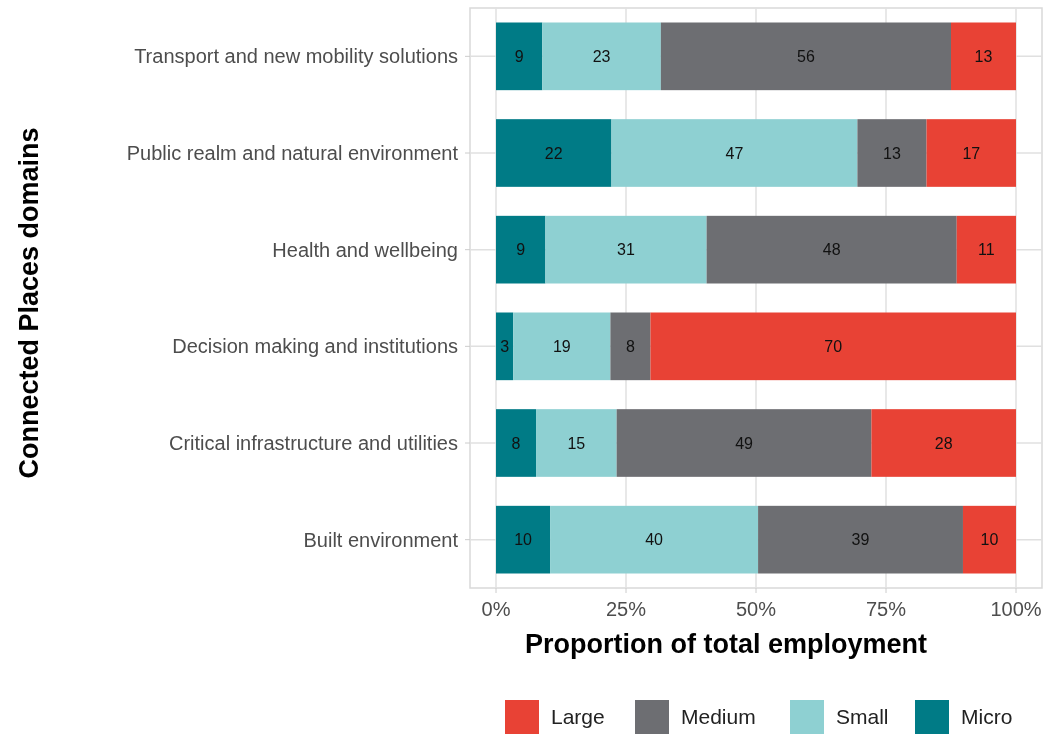 The width and height of the screenshot is (1051, 740). I want to click on legend-label: Large, so click(578, 717).